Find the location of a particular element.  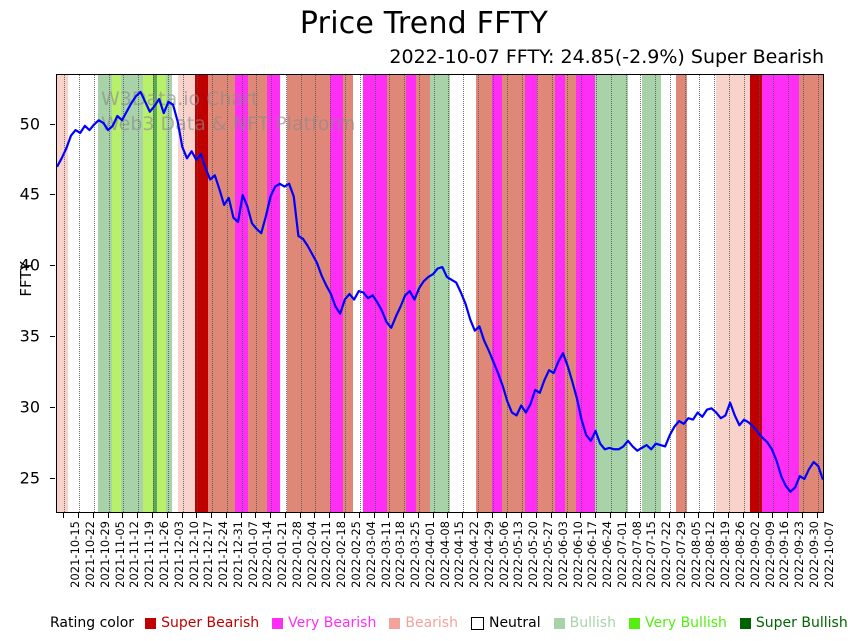

legend-item: Super Bearish is located at coordinates (202, 623).